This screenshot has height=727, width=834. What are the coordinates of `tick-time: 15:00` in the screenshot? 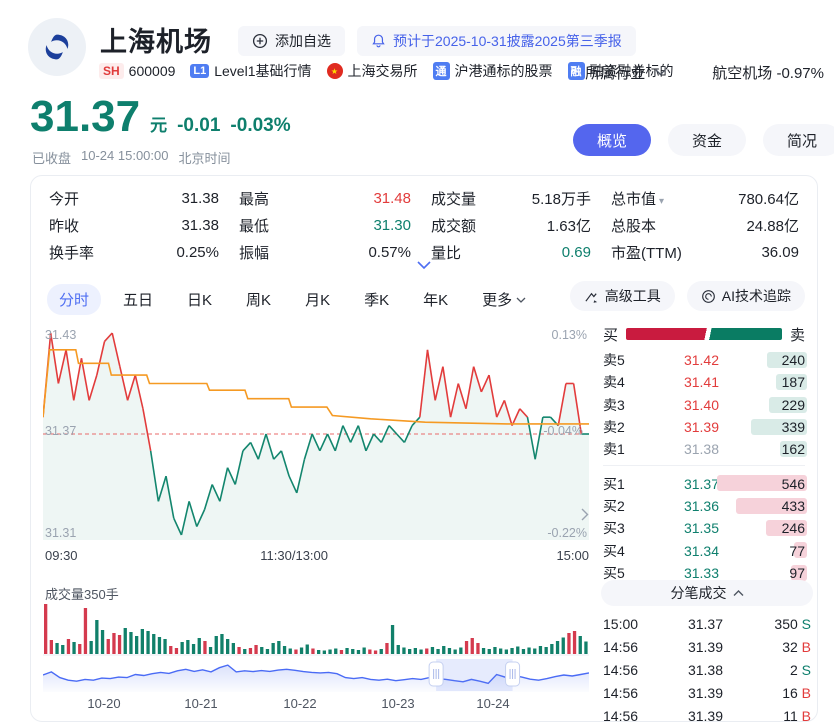 It's located at (621, 623).